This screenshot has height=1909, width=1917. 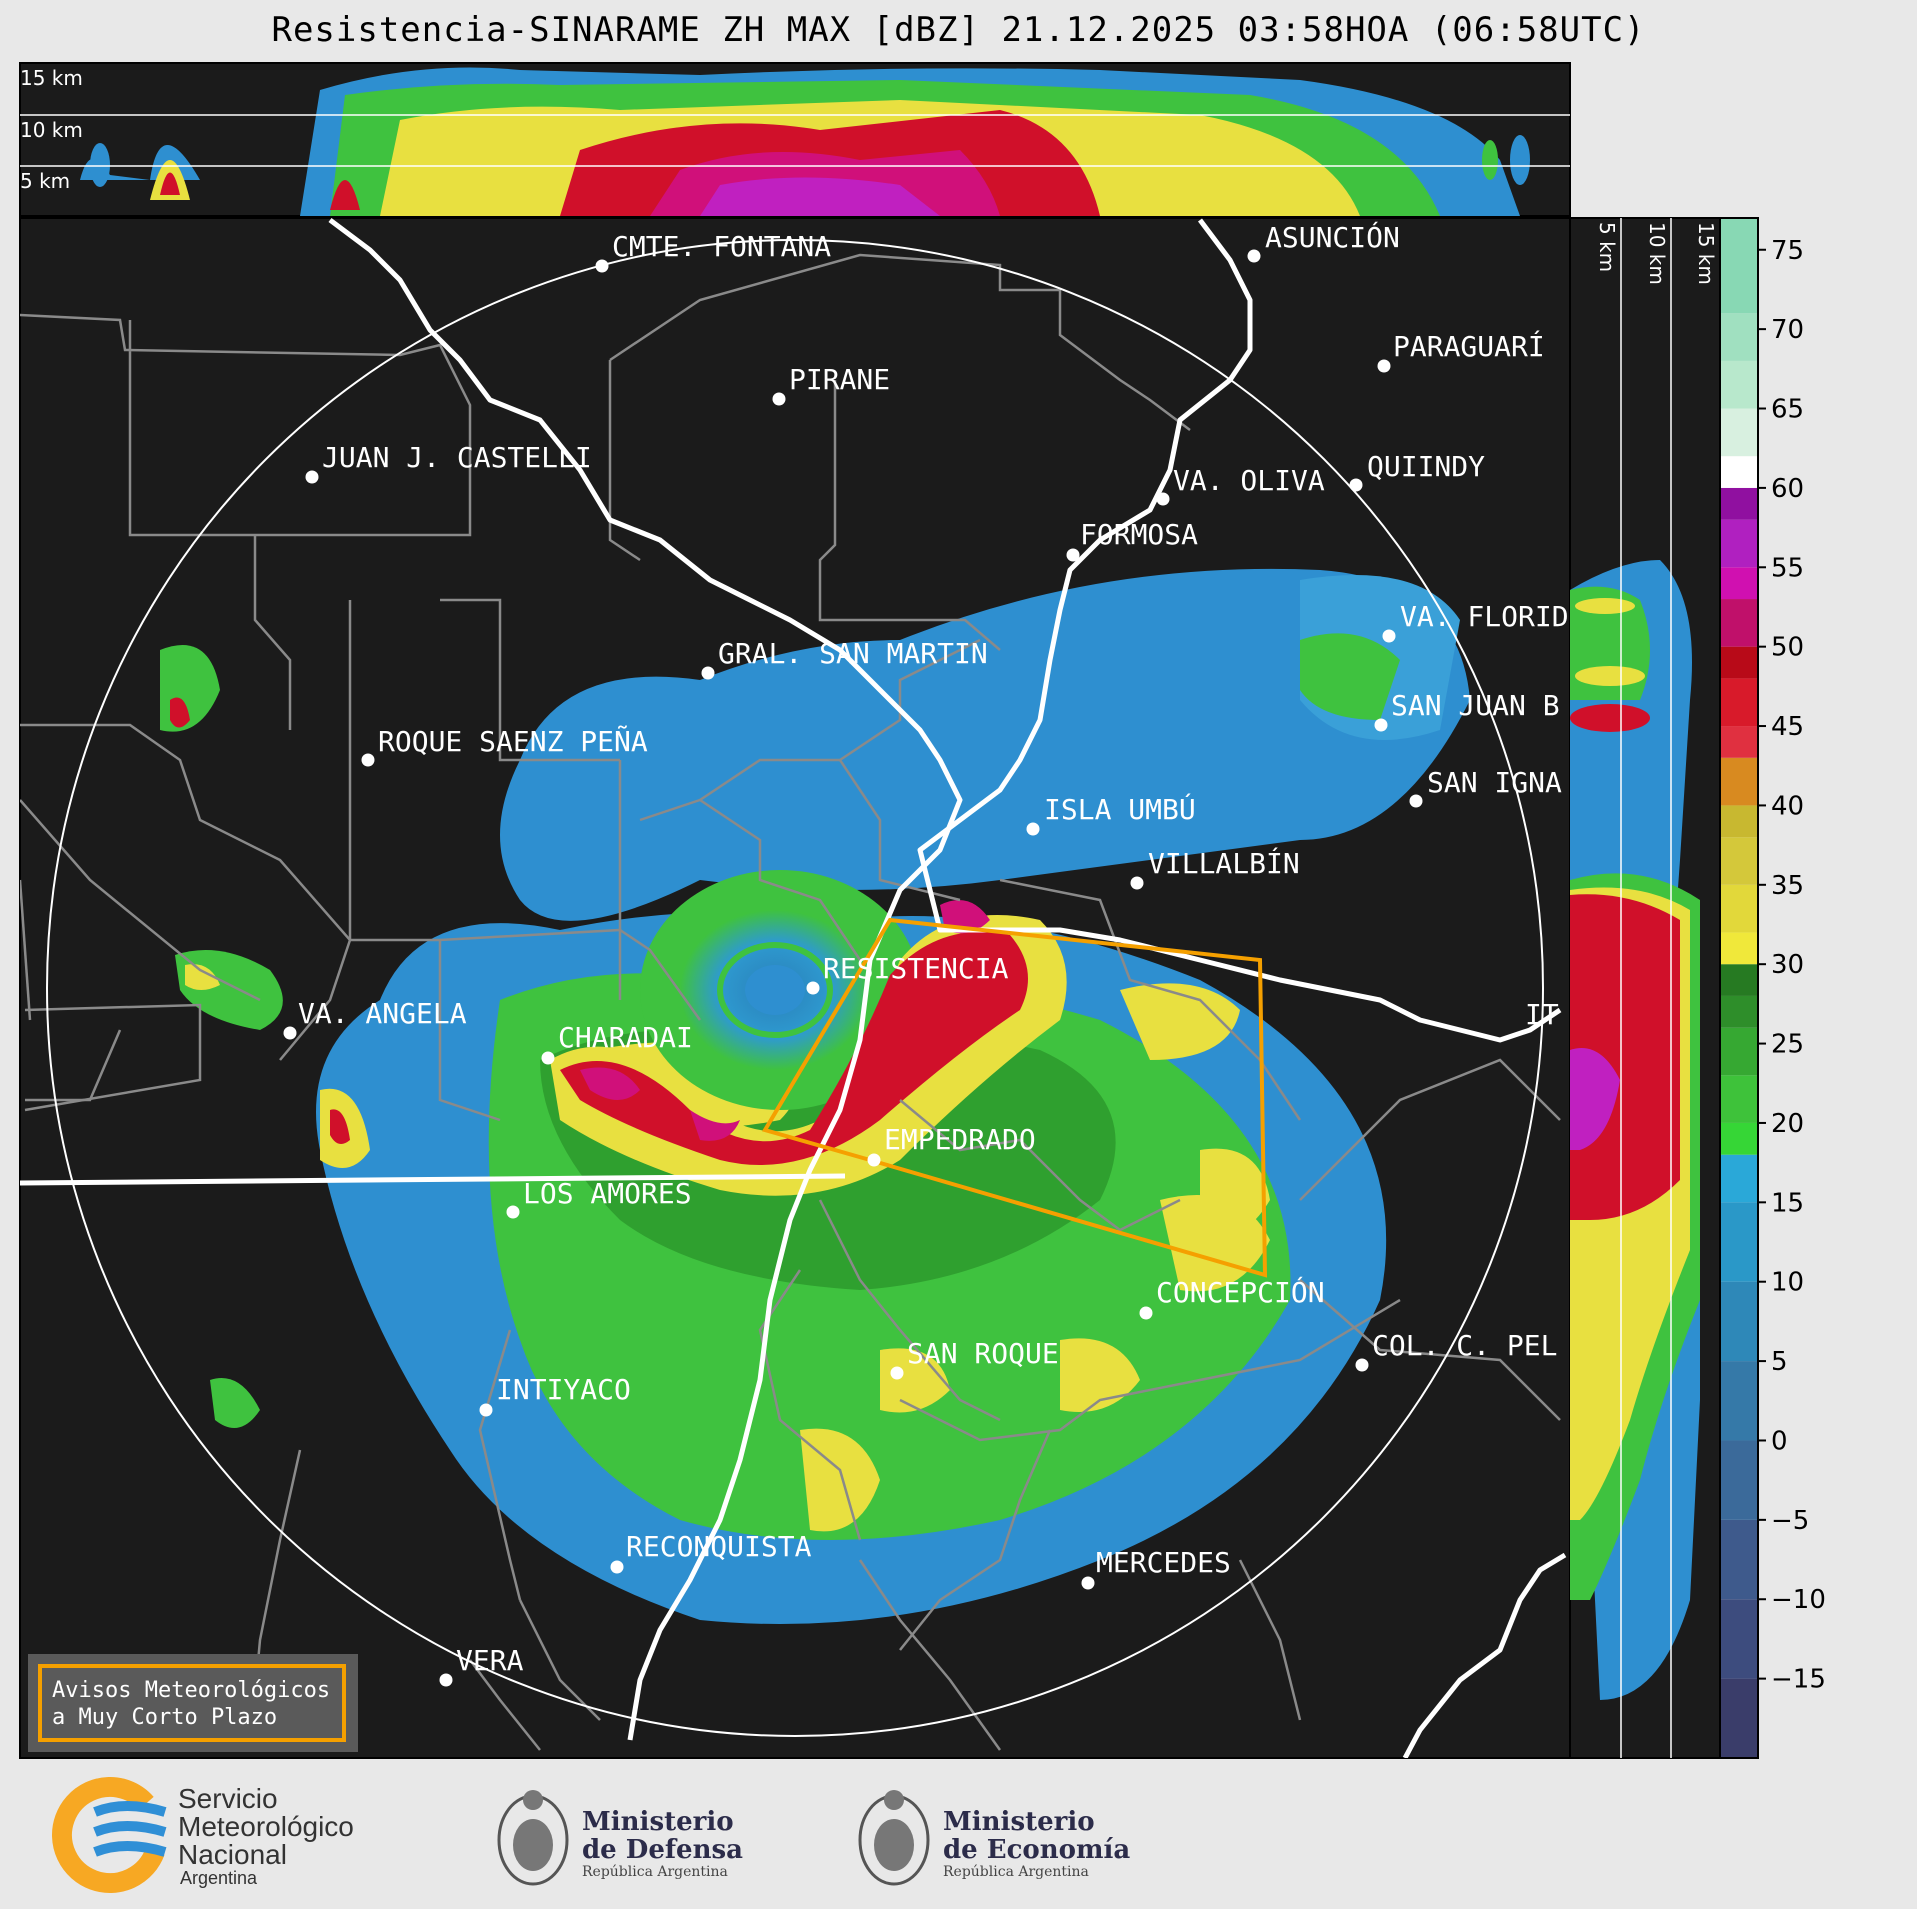 What do you see at coordinates (658, 1822) in the screenshot?
I see `defensa-line1: Ministerio` at bounding box center [658, 1822].